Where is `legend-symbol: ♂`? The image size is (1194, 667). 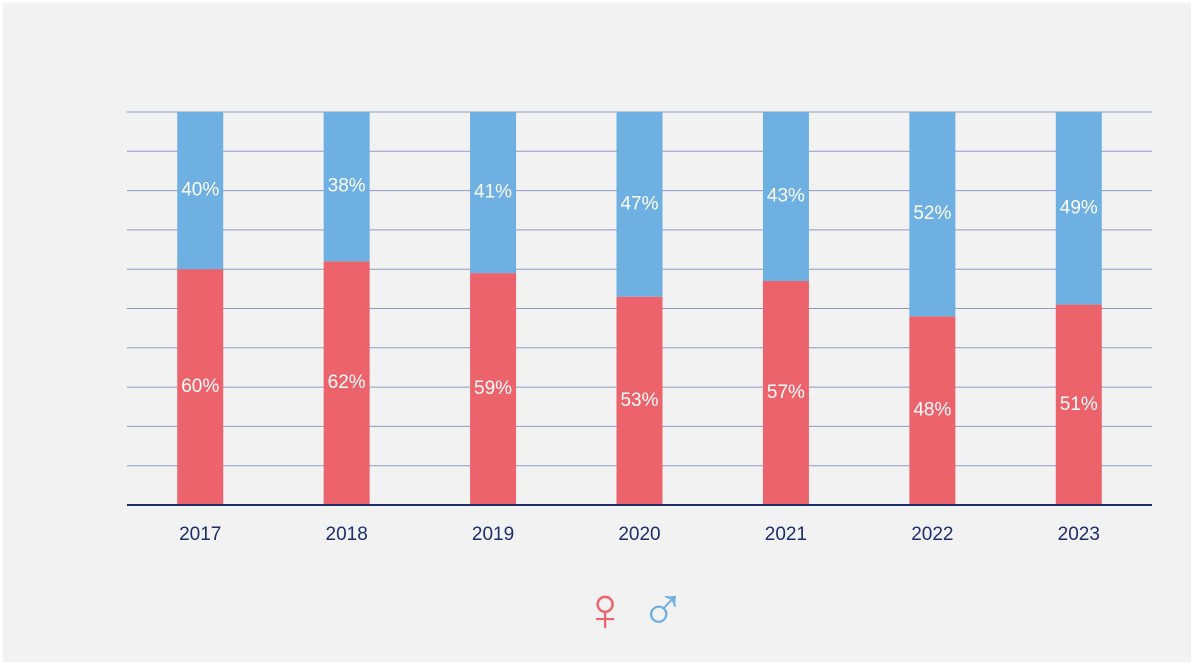 legend-symbol: ♂ is located at coordinates (663, 609).